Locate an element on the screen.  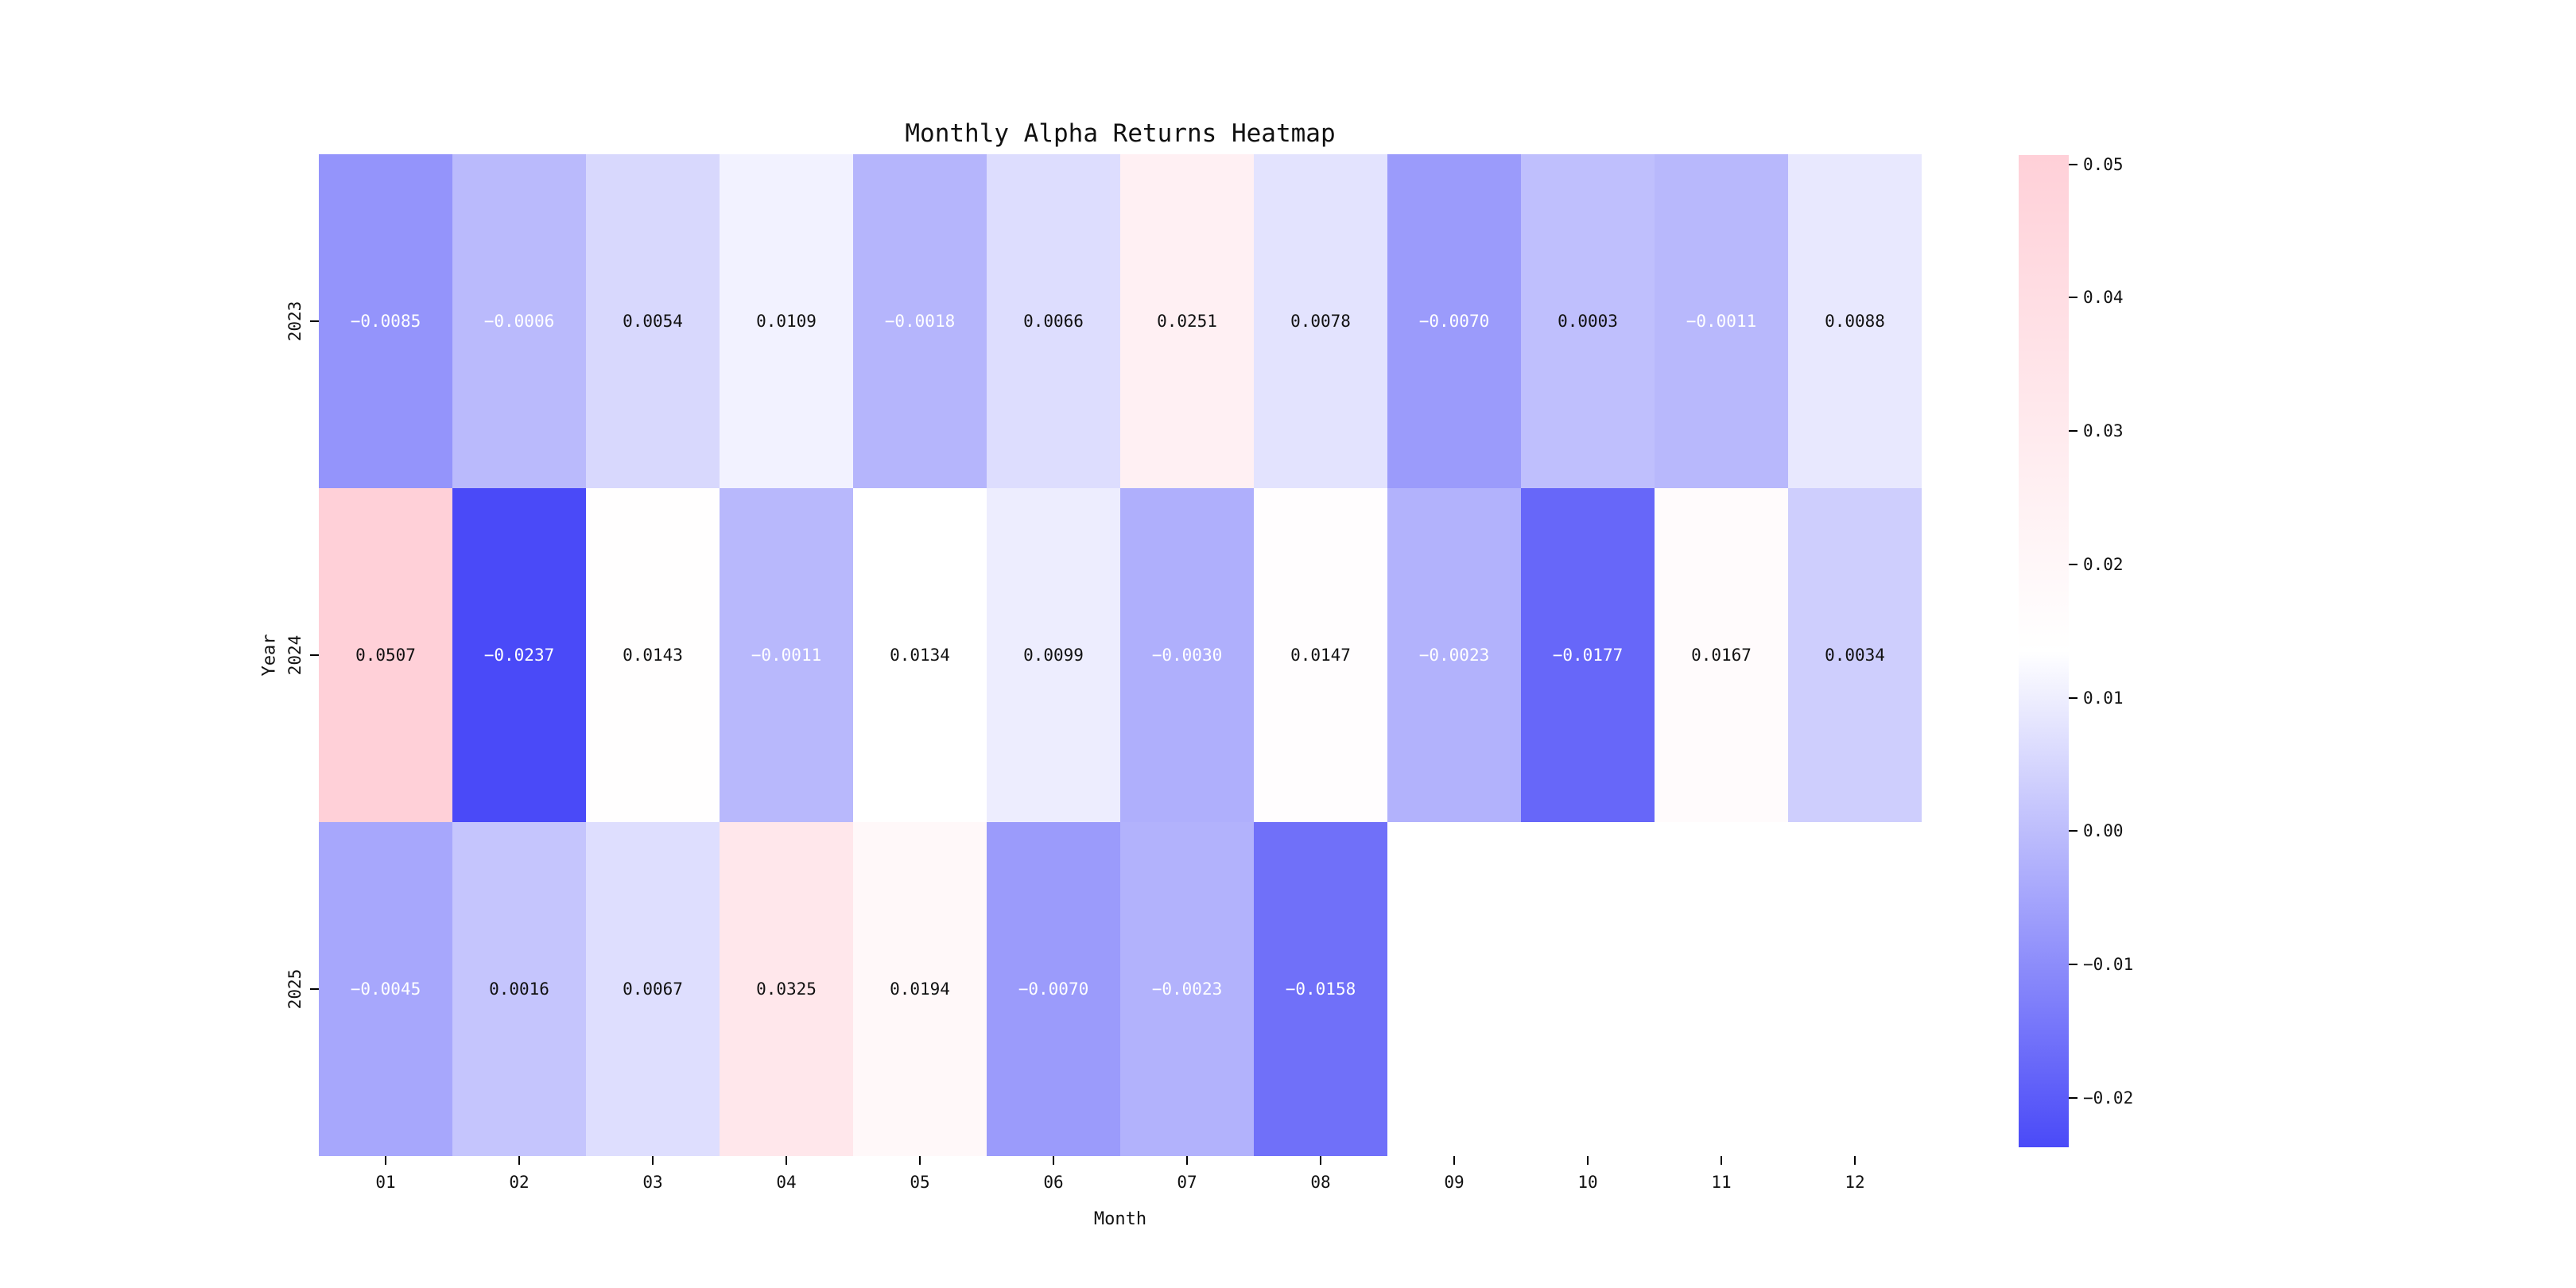
cell-annotation: −0.0158 is located at coordinates (1321, 990).